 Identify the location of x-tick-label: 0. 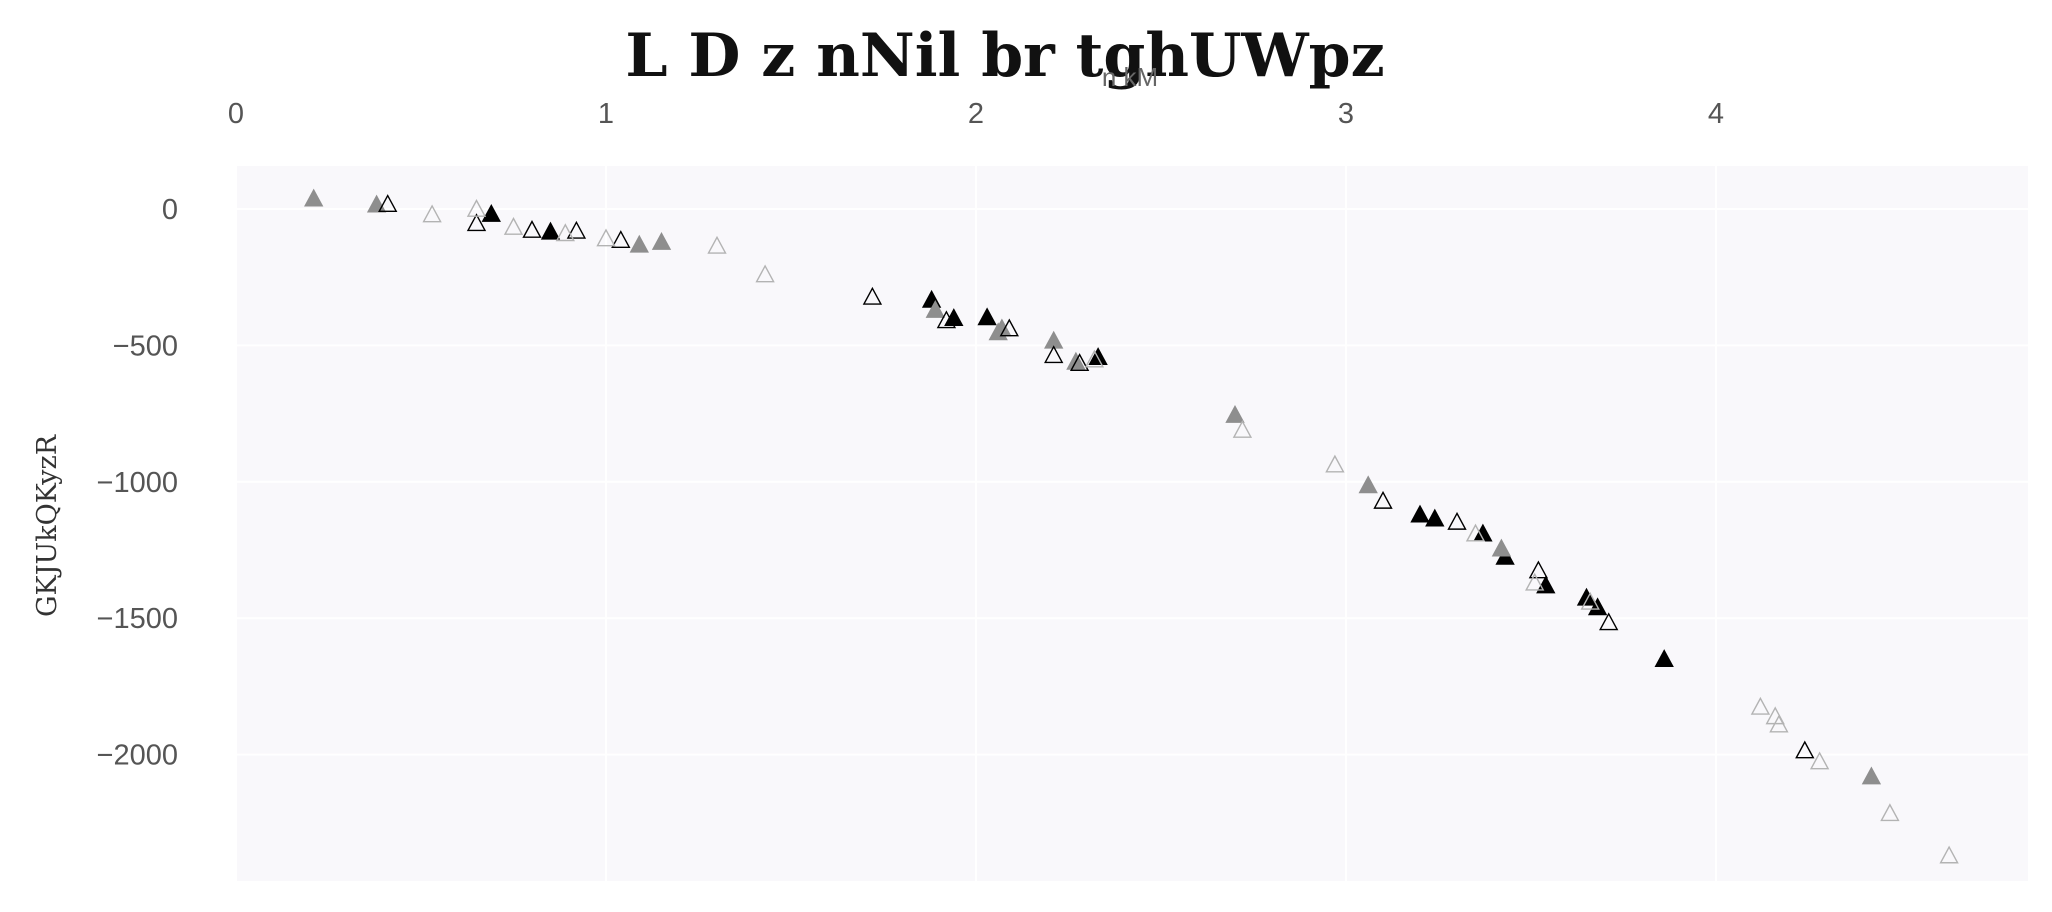
(236, 114).